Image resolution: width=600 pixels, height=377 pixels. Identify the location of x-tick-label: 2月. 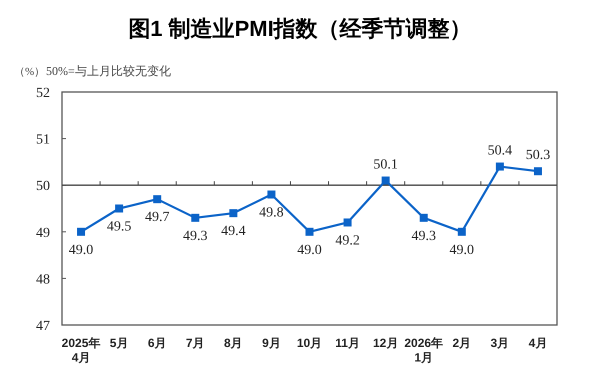
(462, 343).